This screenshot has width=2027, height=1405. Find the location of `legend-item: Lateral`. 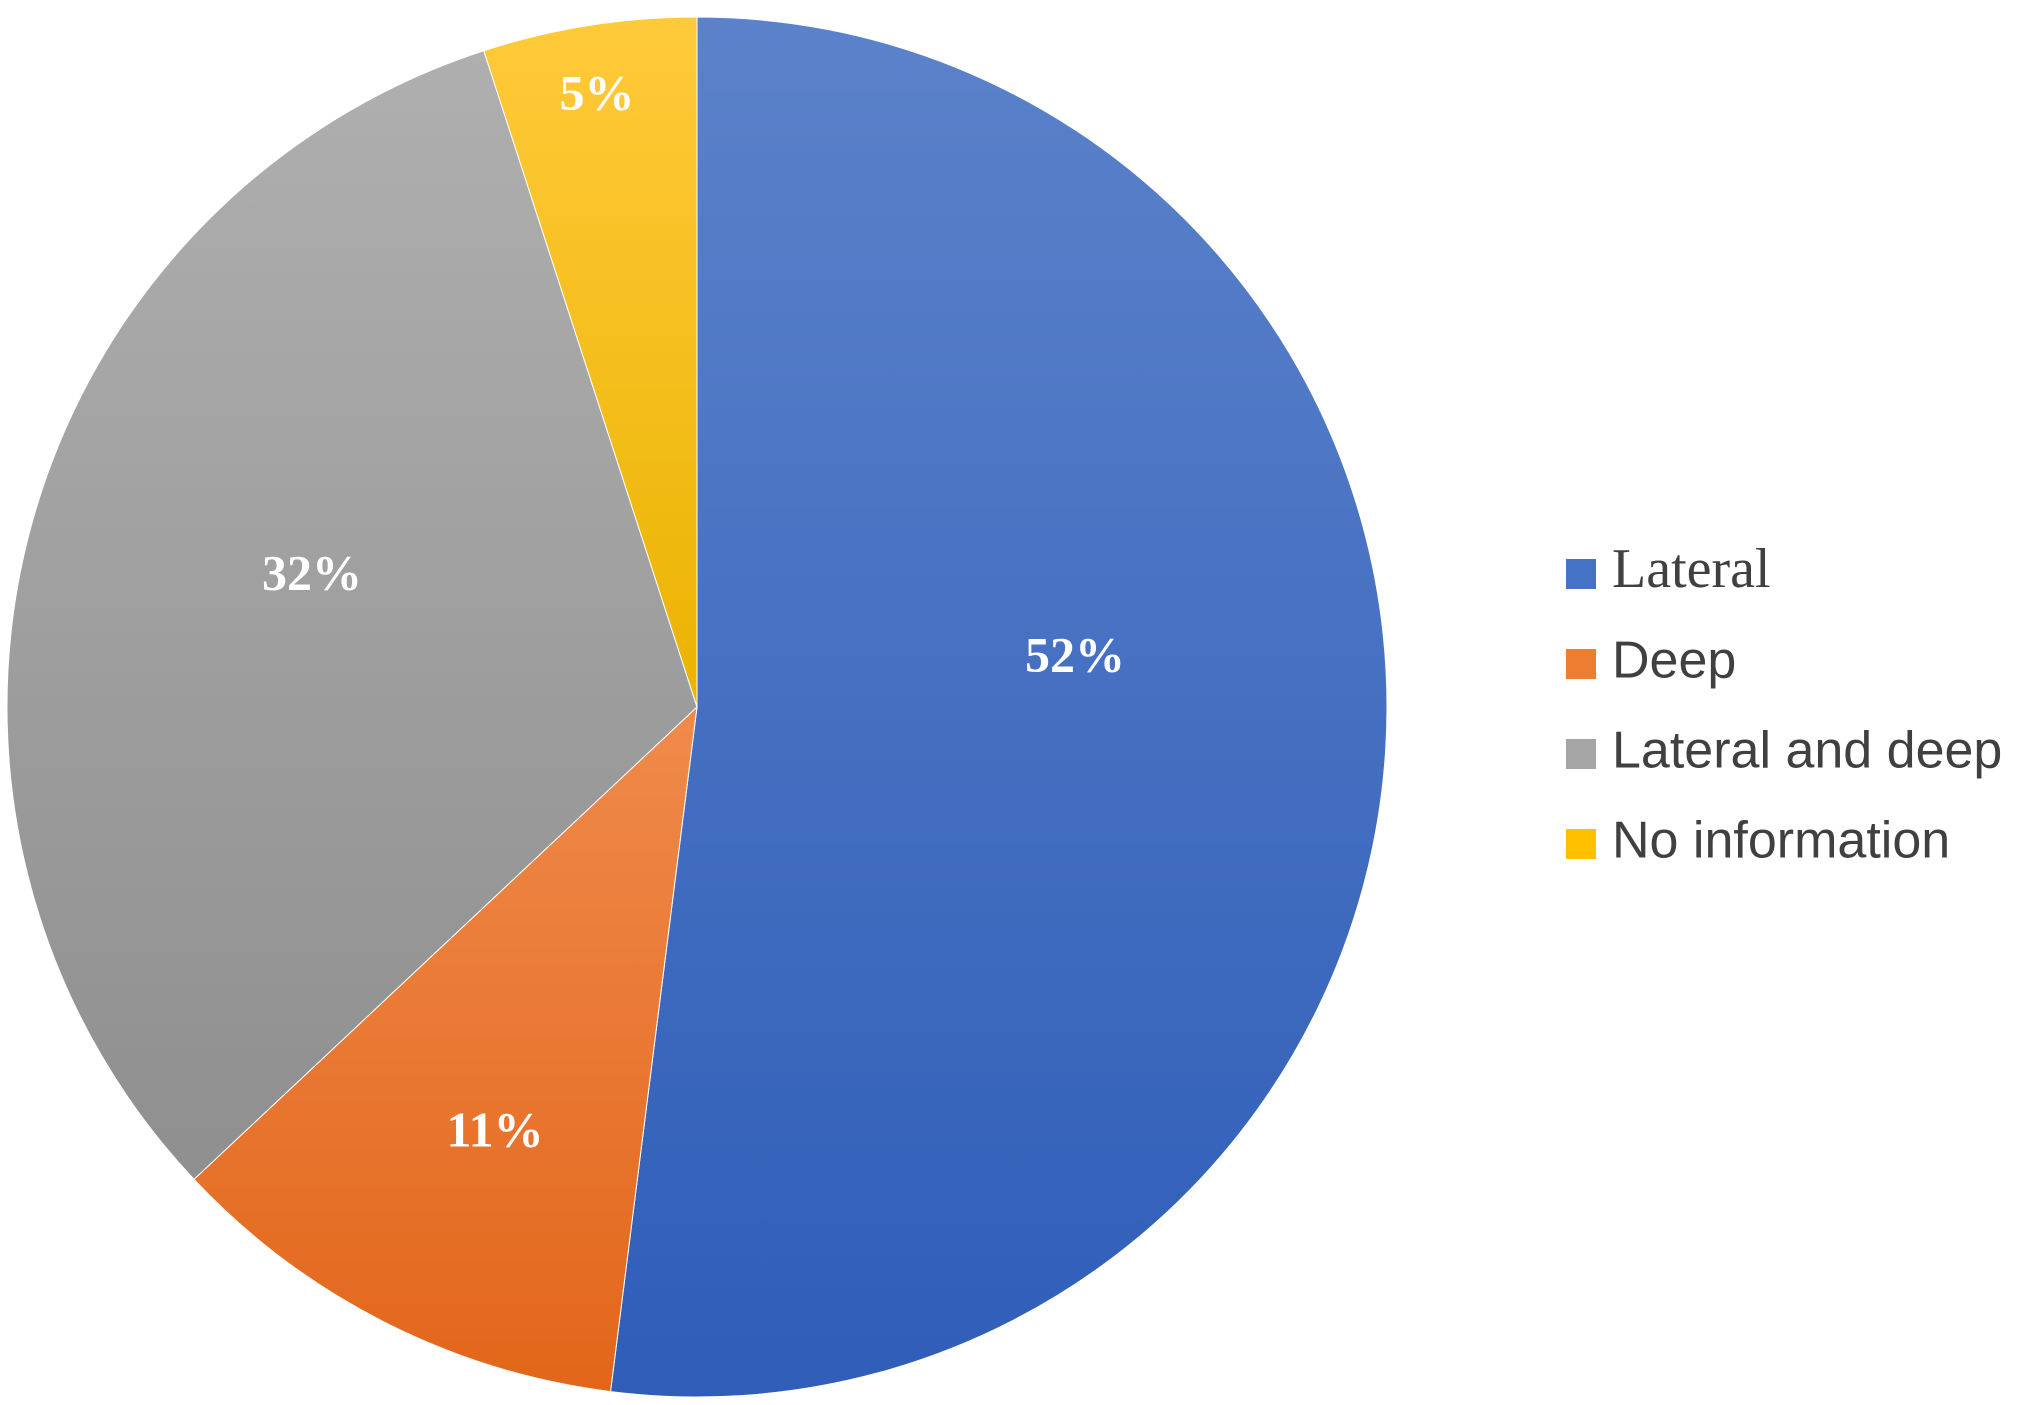

legend-item: Lateral is located at coordinates (1668, 569).